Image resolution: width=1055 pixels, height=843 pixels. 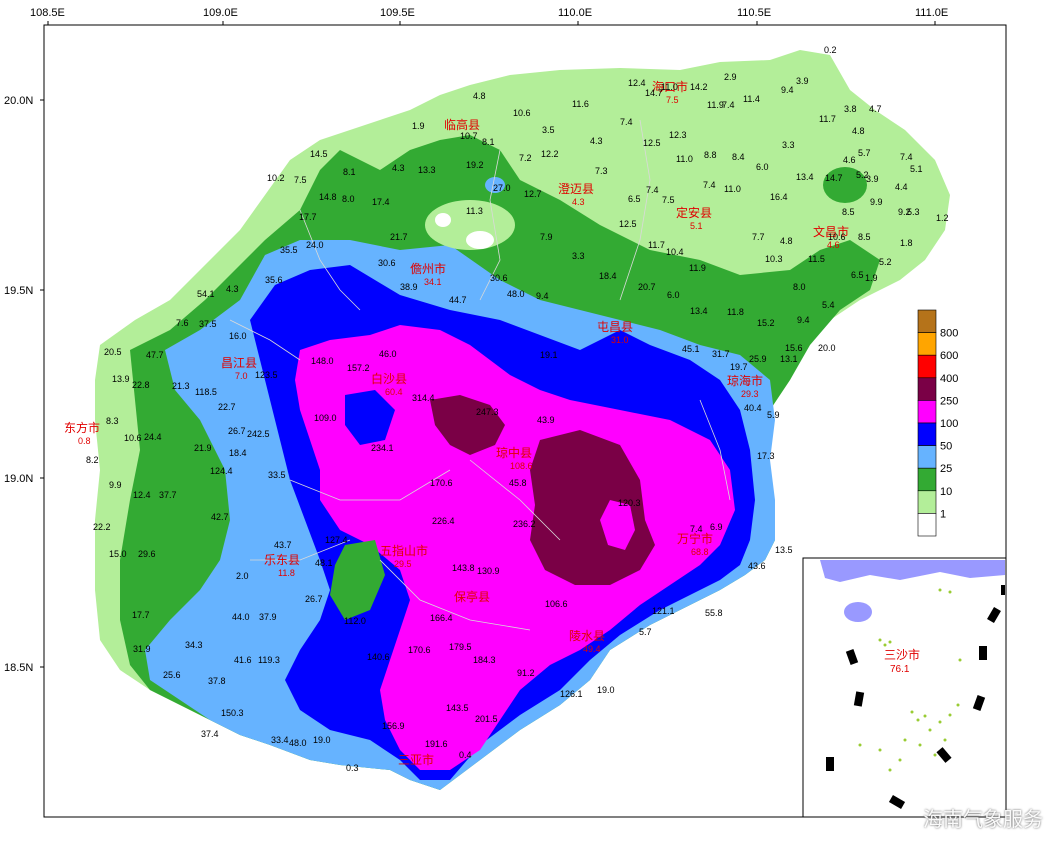 I want to click on station-value: 12.7, so click(x=533, y=194).